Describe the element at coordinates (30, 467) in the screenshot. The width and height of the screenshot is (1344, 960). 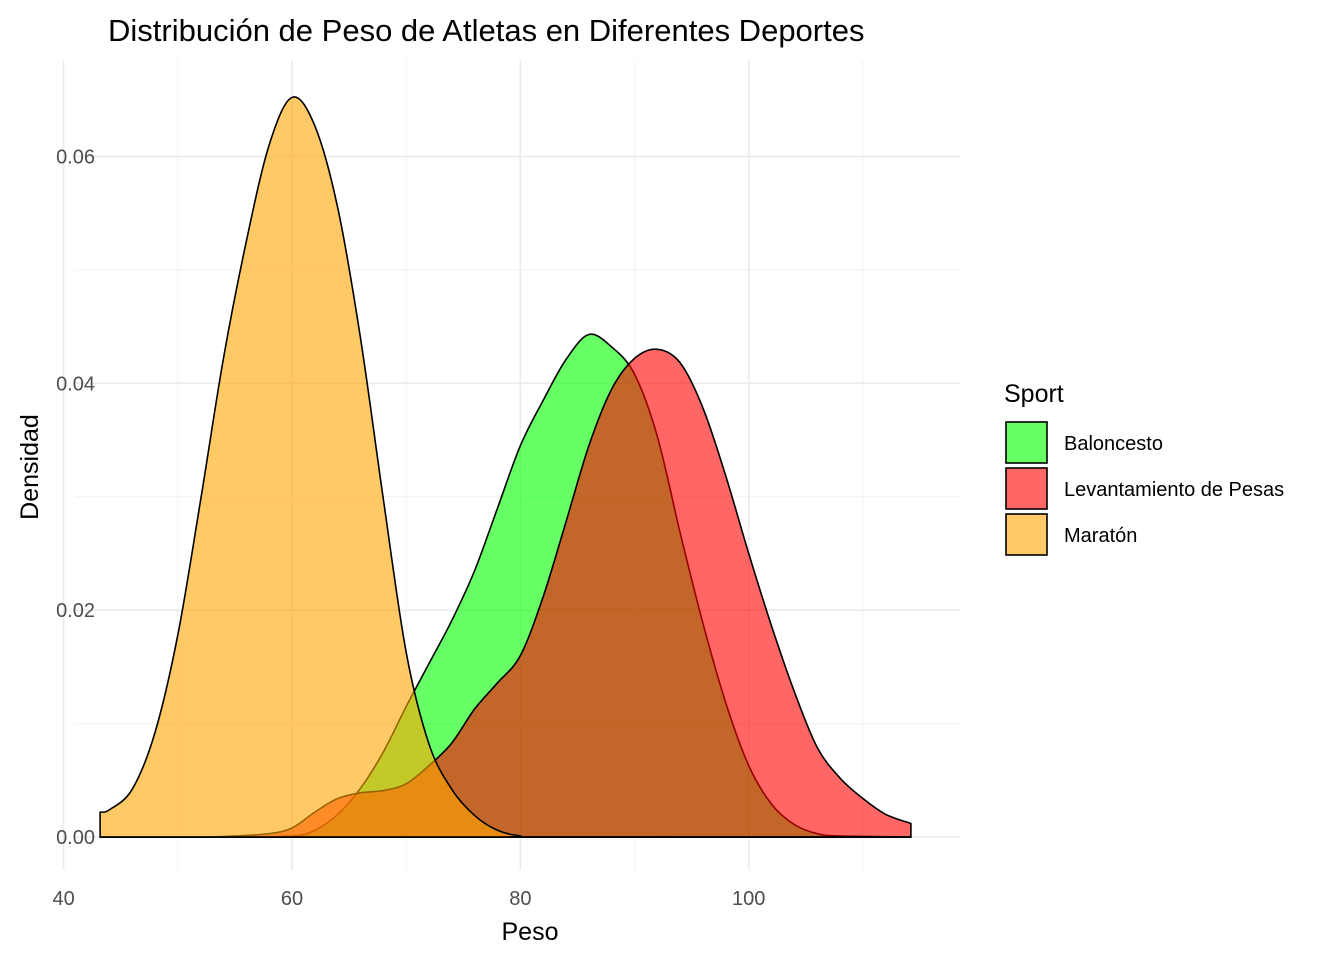
I see `y-axis-title: Densidad` at that location.